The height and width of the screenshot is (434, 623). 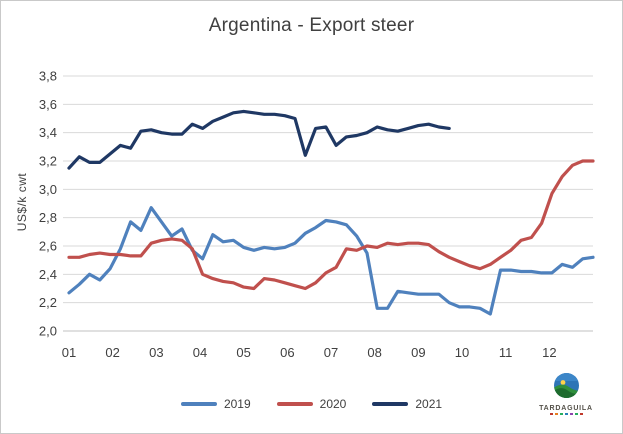 What do you see at coordinates (566, 414) in the screenshot?
I see `logo-subtext-decoration` at bounding box center [566, 414].